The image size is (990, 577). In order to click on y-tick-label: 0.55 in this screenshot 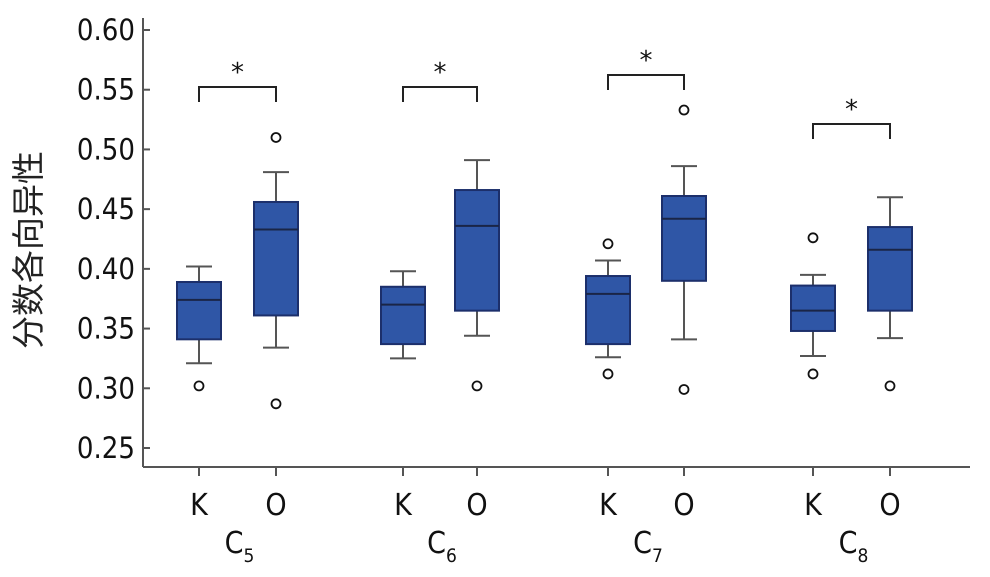, I will do `click(106, 90)`.